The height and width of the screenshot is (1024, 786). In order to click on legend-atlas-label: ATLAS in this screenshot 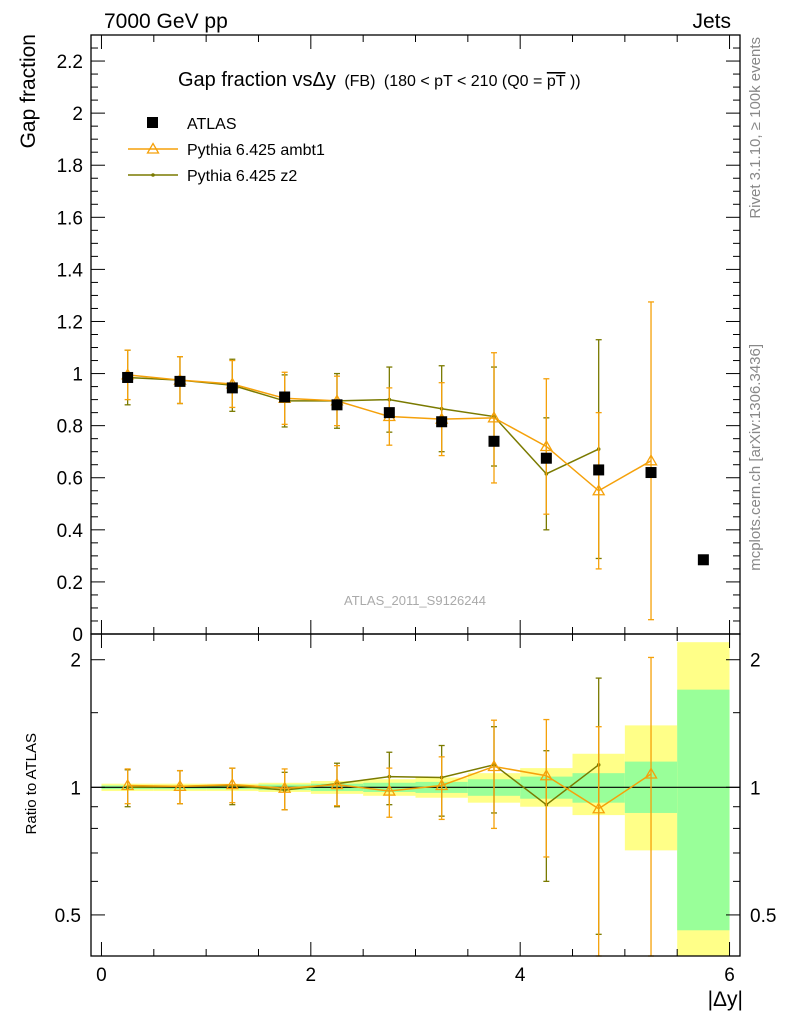, I will do `click(212, 124)`.